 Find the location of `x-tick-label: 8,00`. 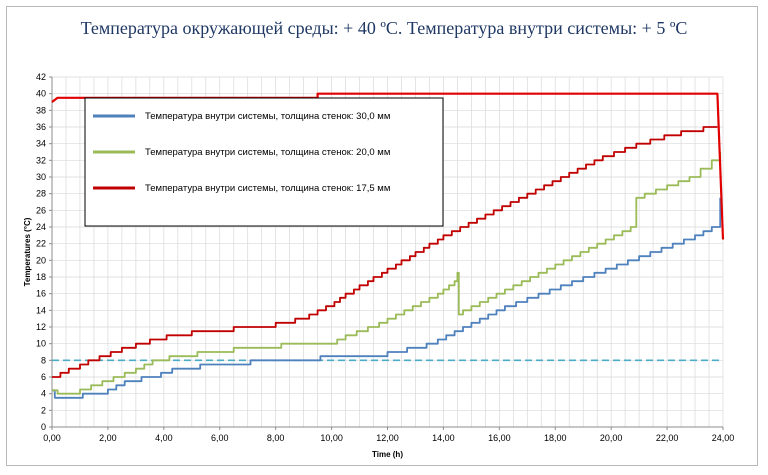

x-tick-label: 8,00 is located at coordinates (276, 438).